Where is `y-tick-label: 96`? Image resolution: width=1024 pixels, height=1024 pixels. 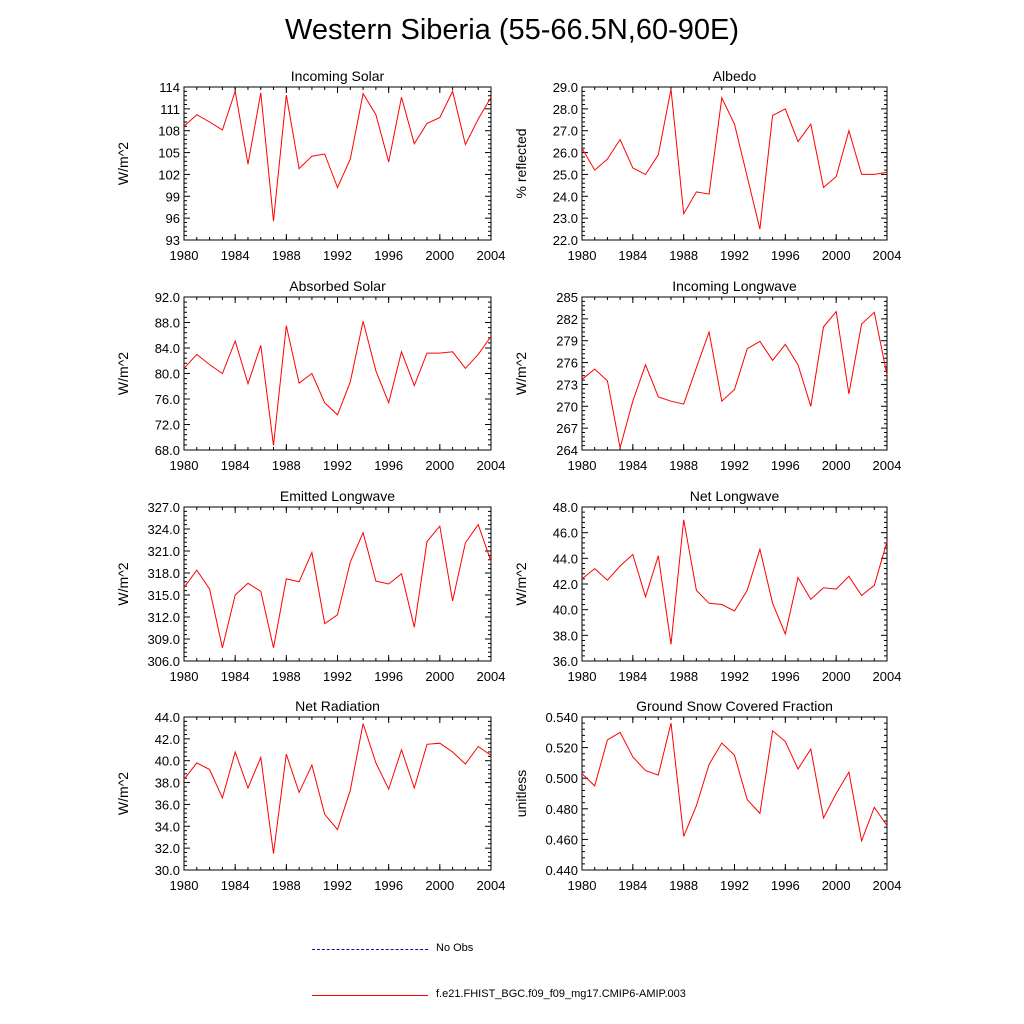
y-tick-label: 96 is located at coordinates (173, 218).